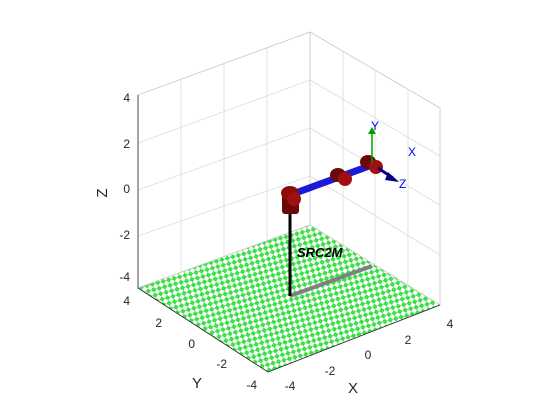 This screenshot has width=560, height=420. I want to click on x-axis-label: X, so click(353, 388).